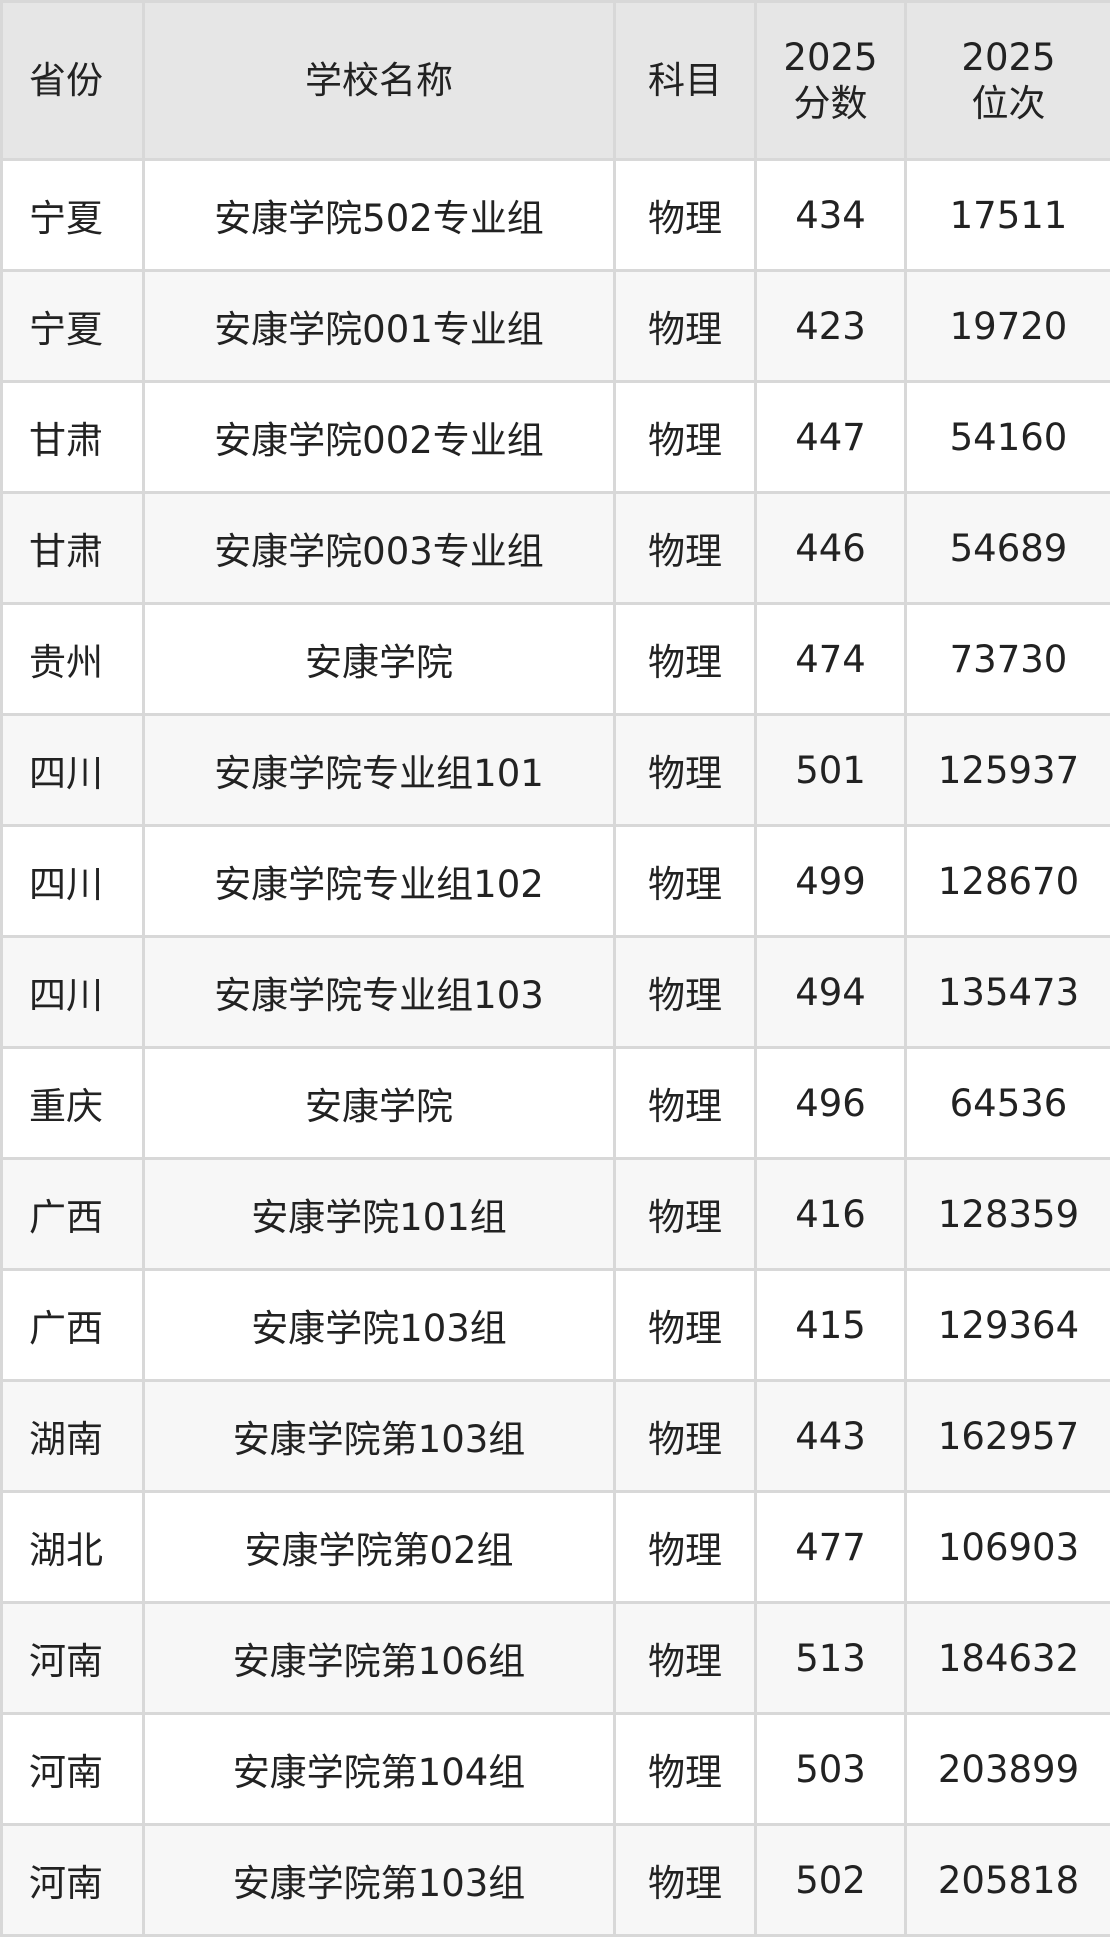 The width and height of the screenshot is (1110, 1938). Describe the element at coordinates (555, 881) in the screenshot. I see `table-row: 四川 安康学院专业组102 物理 499 128670` at that location.